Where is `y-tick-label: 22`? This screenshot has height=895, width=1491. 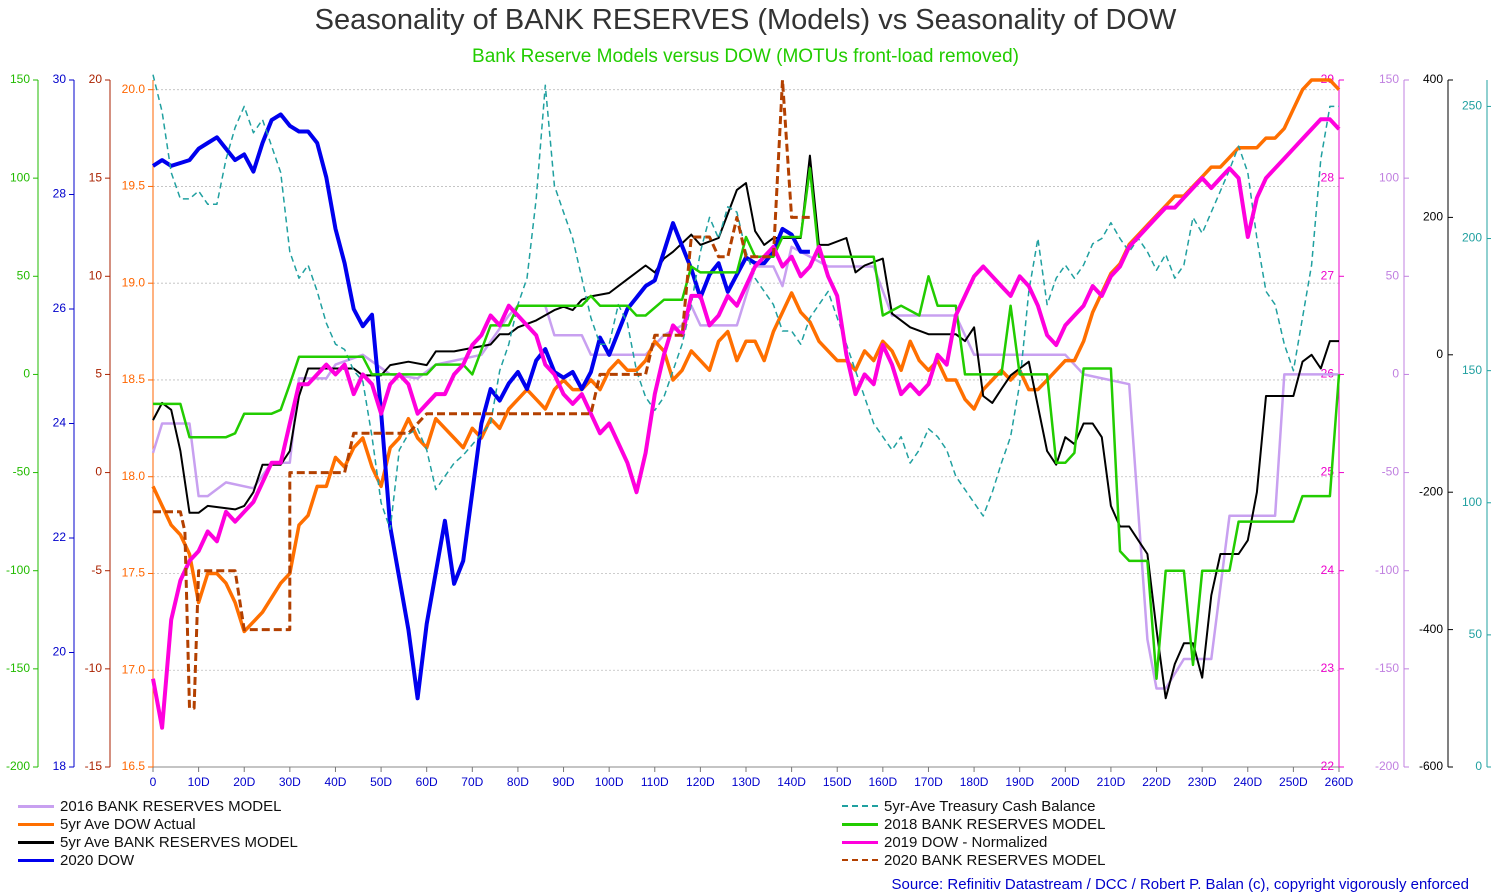
y-tick-label: 22 is located at coordinates (60, 537).